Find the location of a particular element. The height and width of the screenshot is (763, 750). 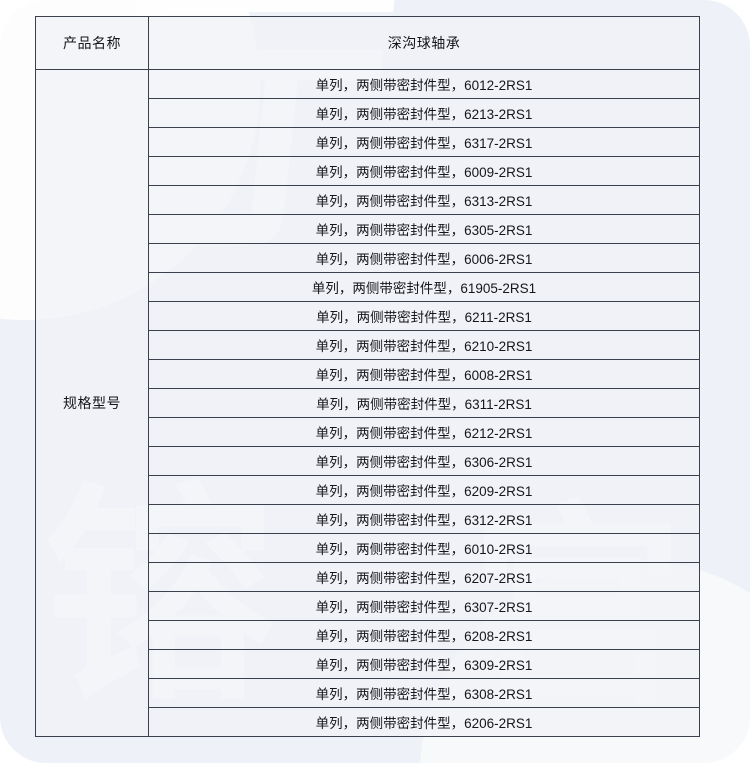

spec-cell: 单列，两侧带密封件型，6209-2RS1 is located at coordinates (424, 490).